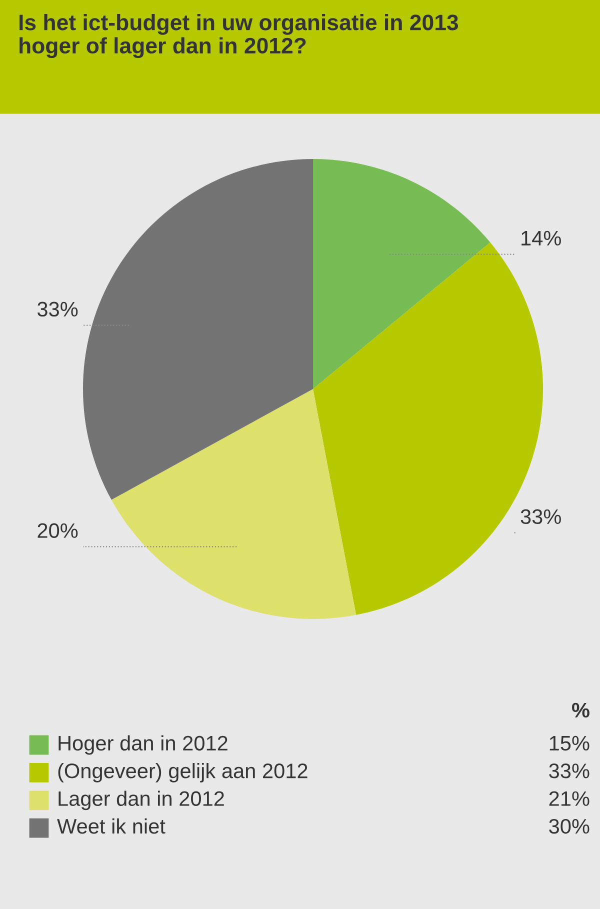 The image size is (600, 909). What do you see at coordinates (541, 238) in the screenshot?
I see `data-label: 14%` at bounding box center [541, 238].